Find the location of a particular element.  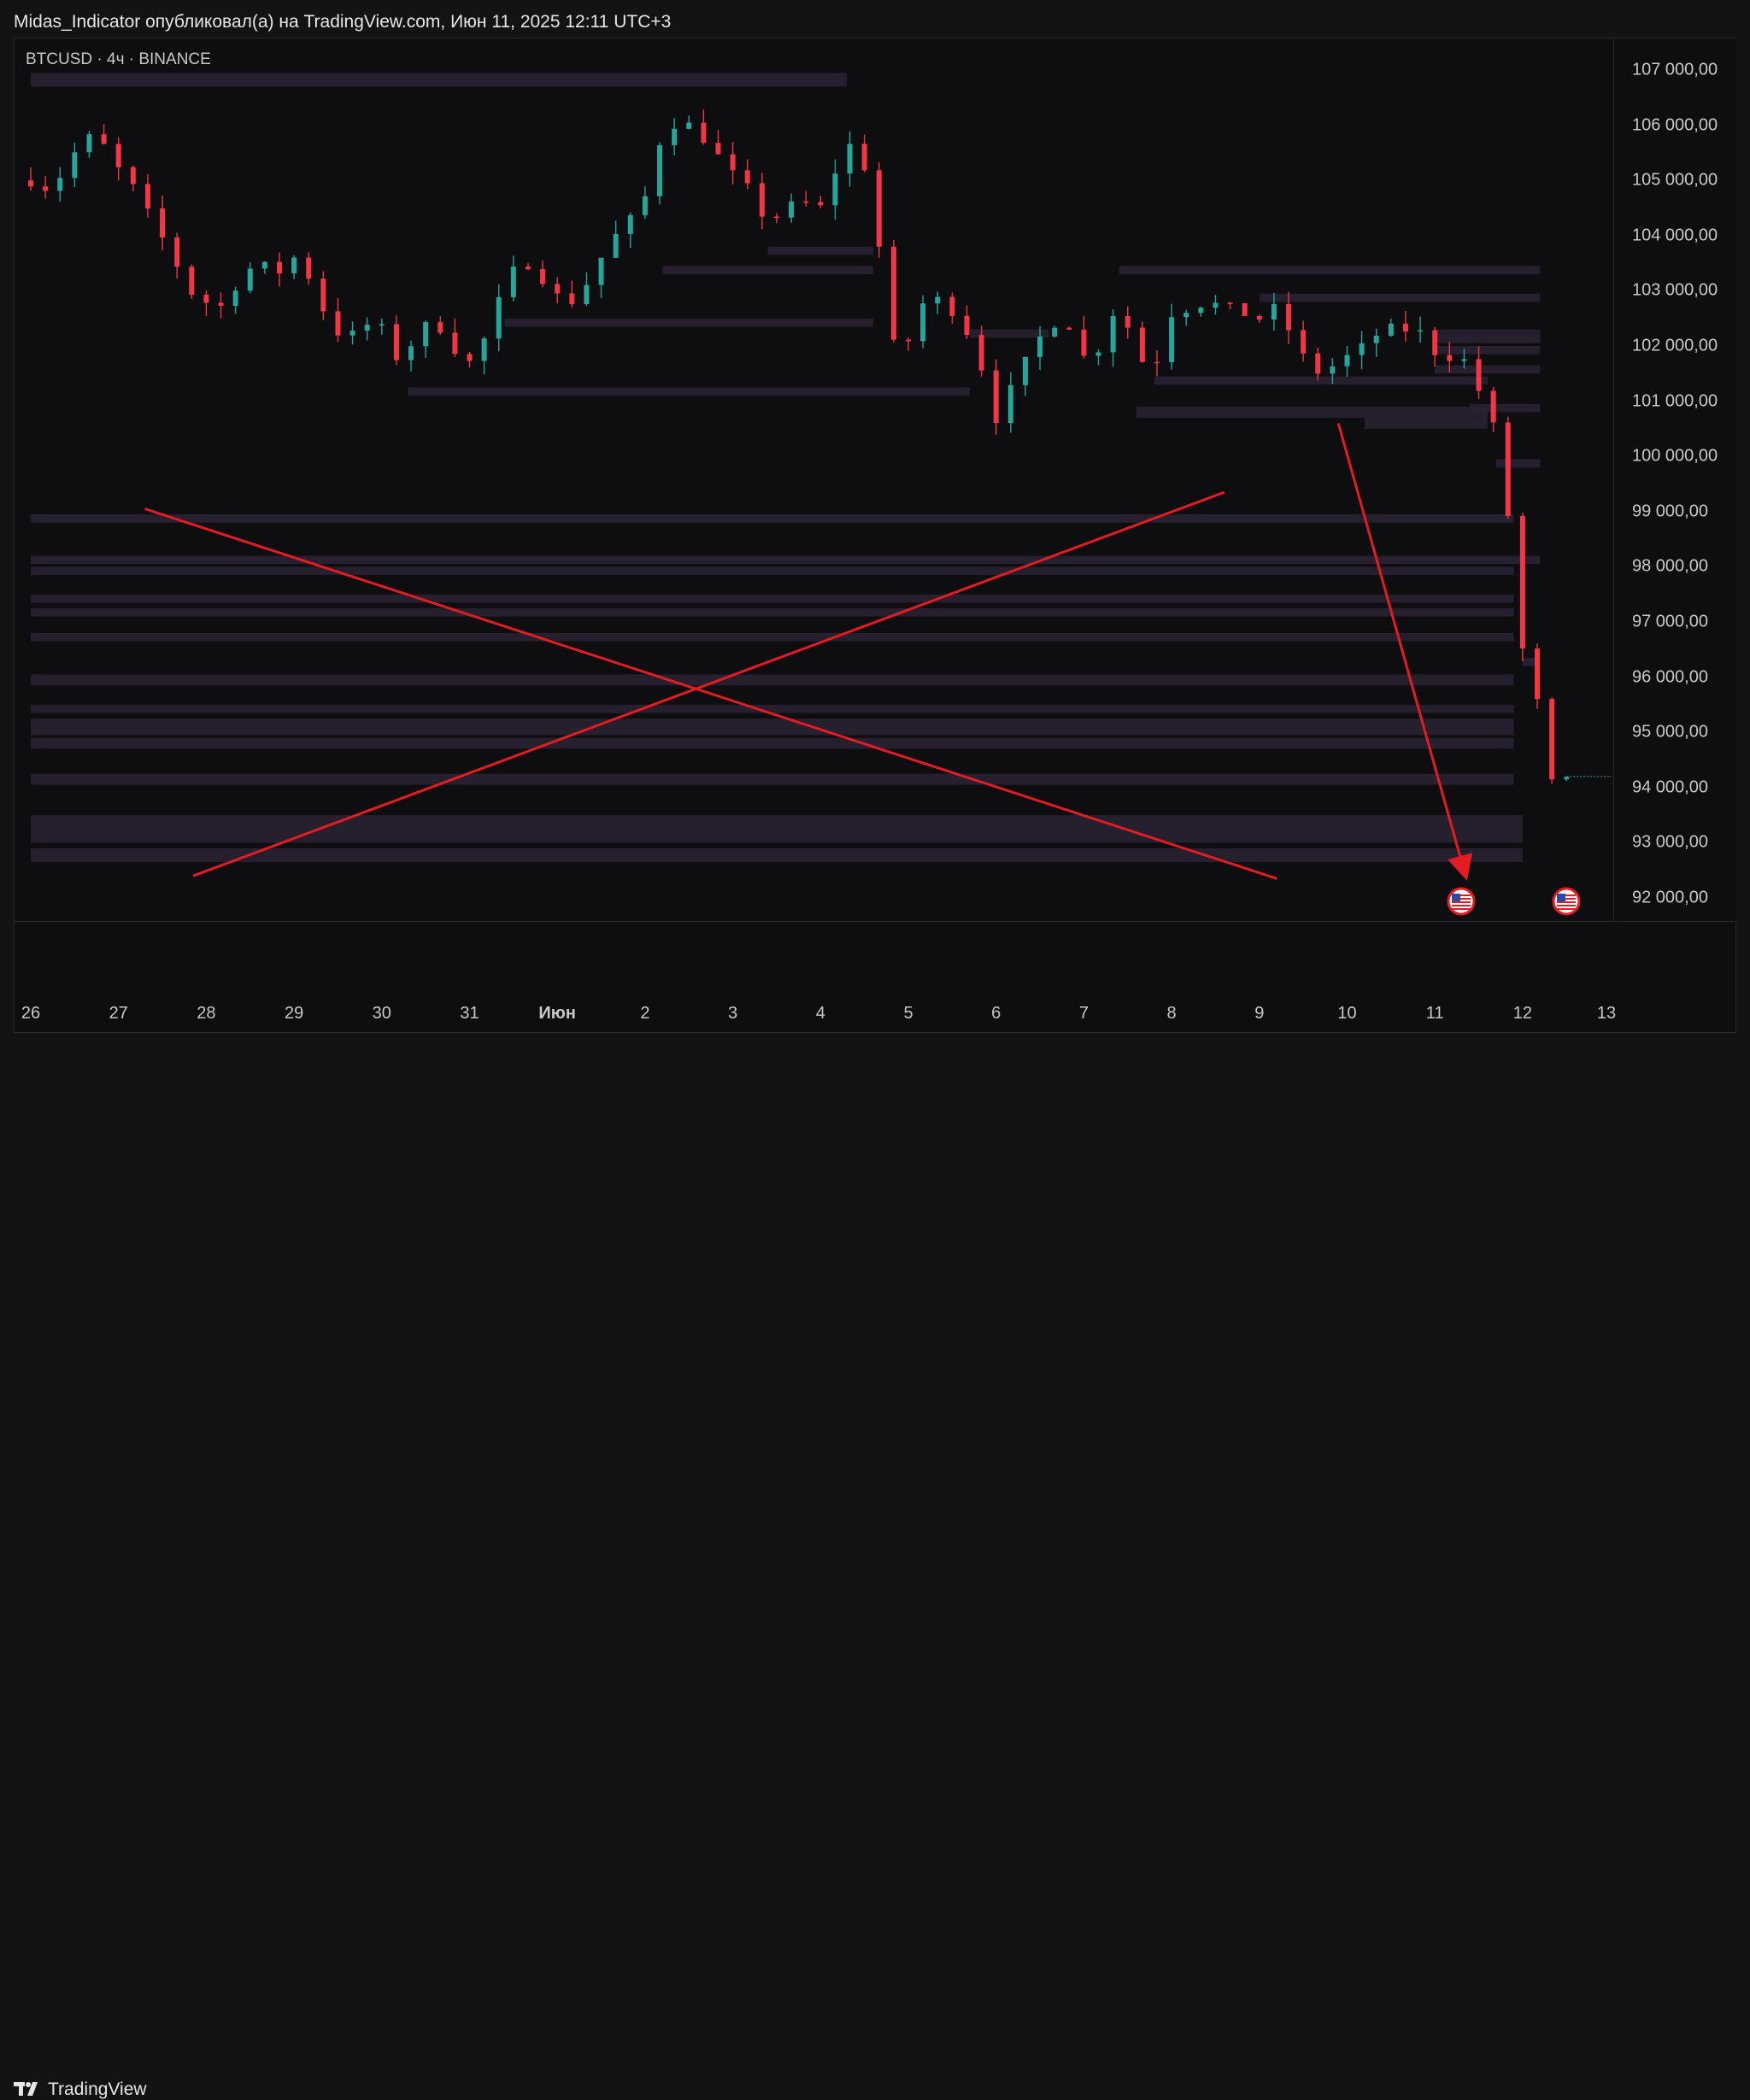

tradingview-brand: TradingView is located at coordinates (97, 2089).